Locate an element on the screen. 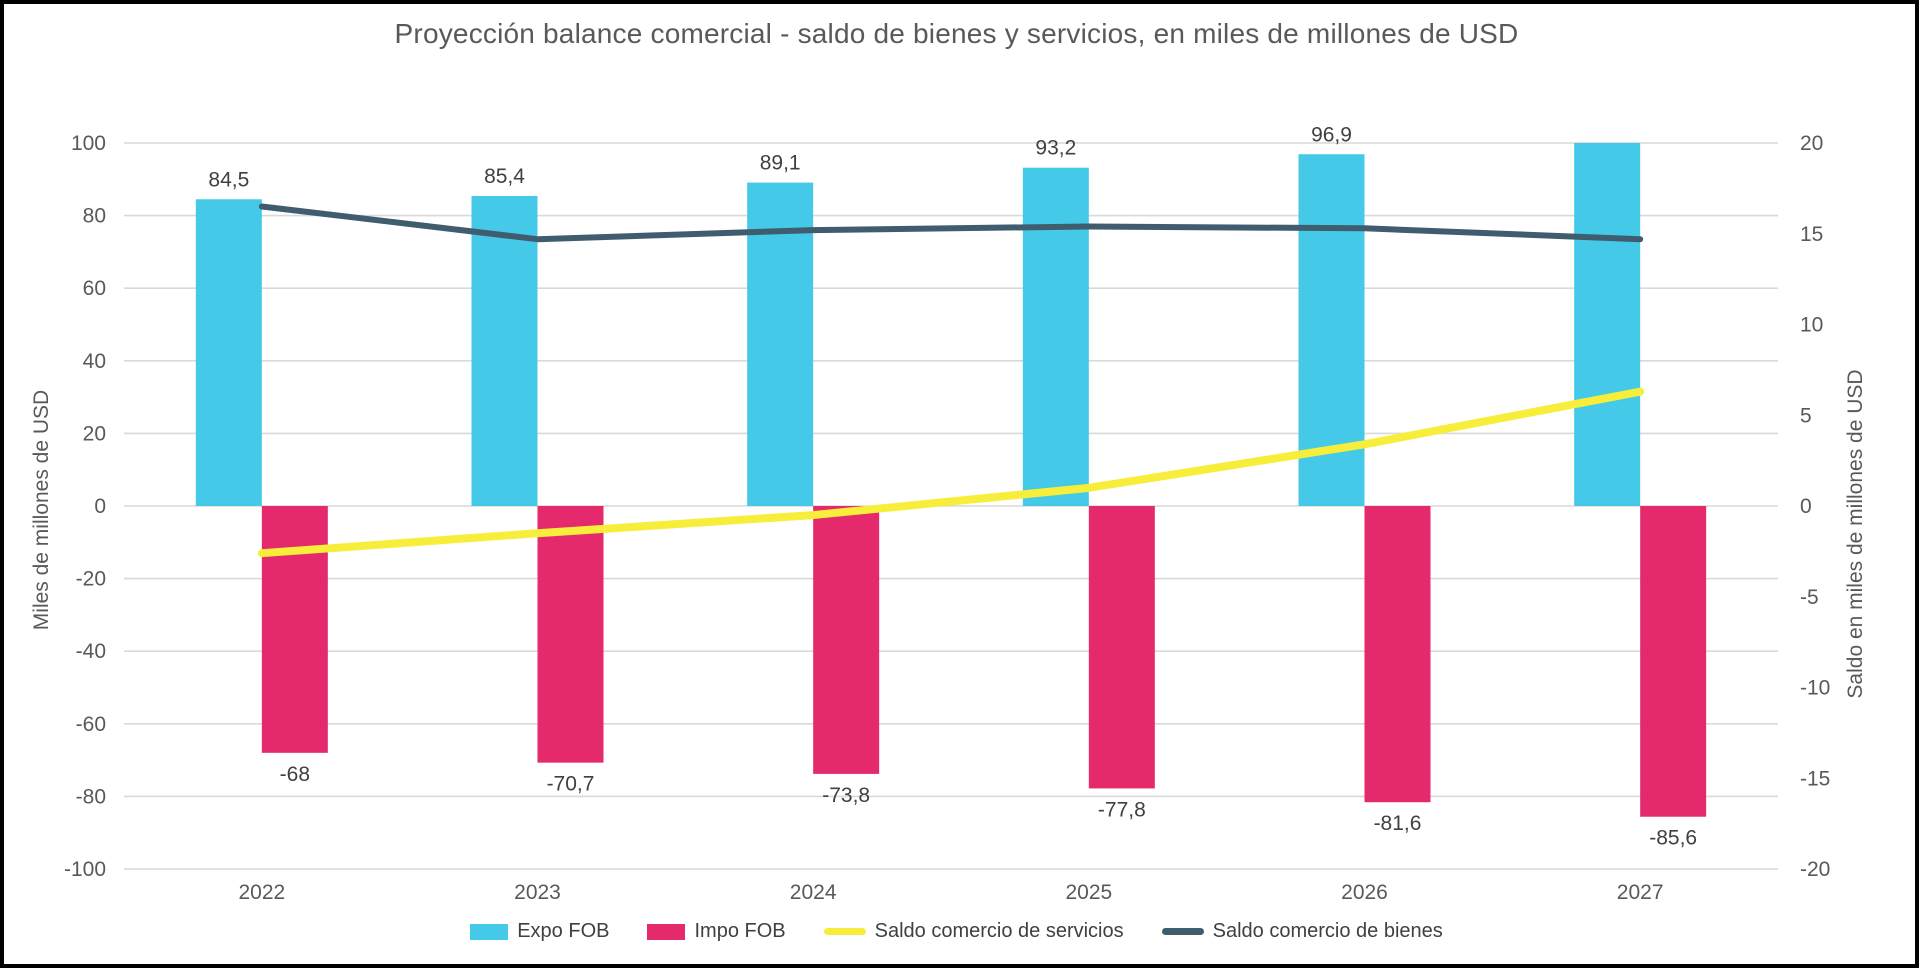 This screenshot has width=1919, height=968. right-tick-label: -20 is located at coordinates (1815, 869).